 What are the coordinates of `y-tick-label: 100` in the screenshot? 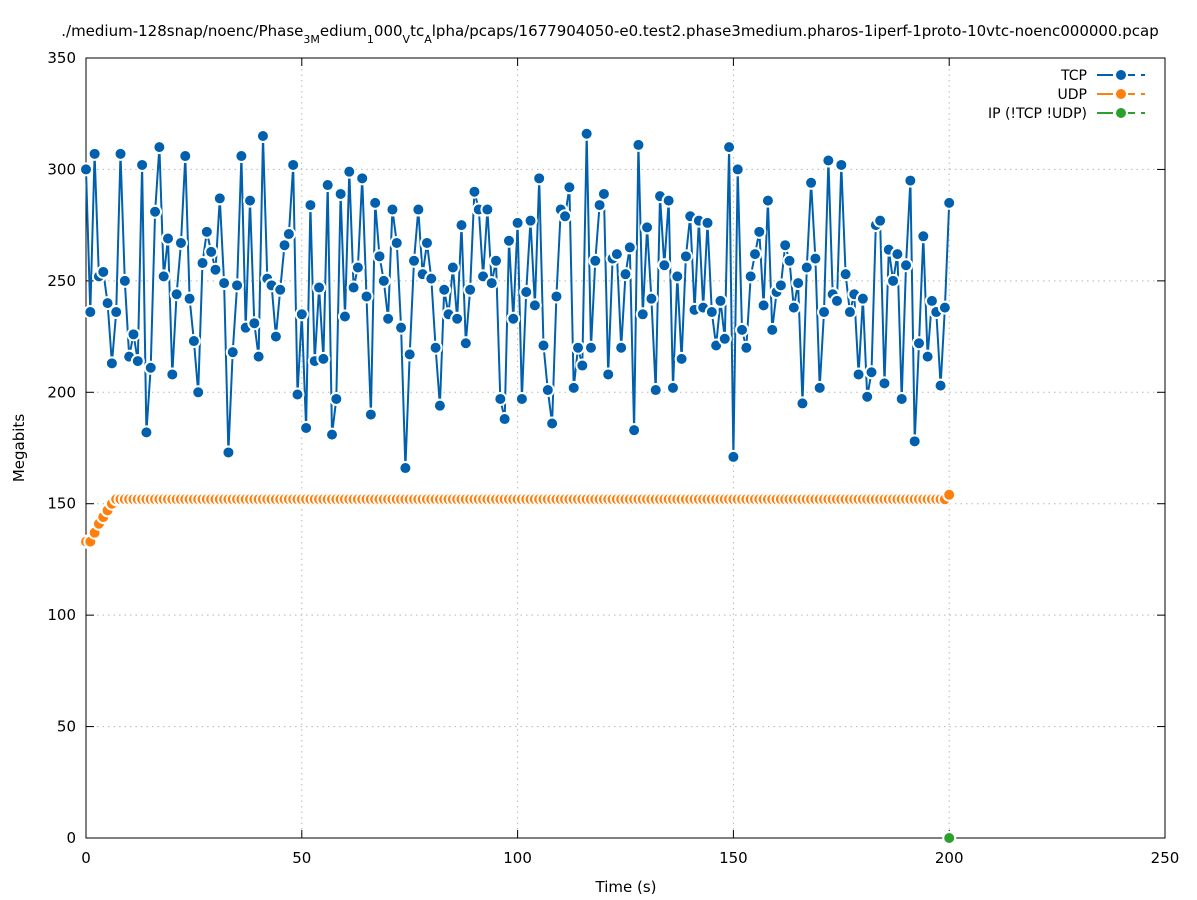 It's located at (61, 615).